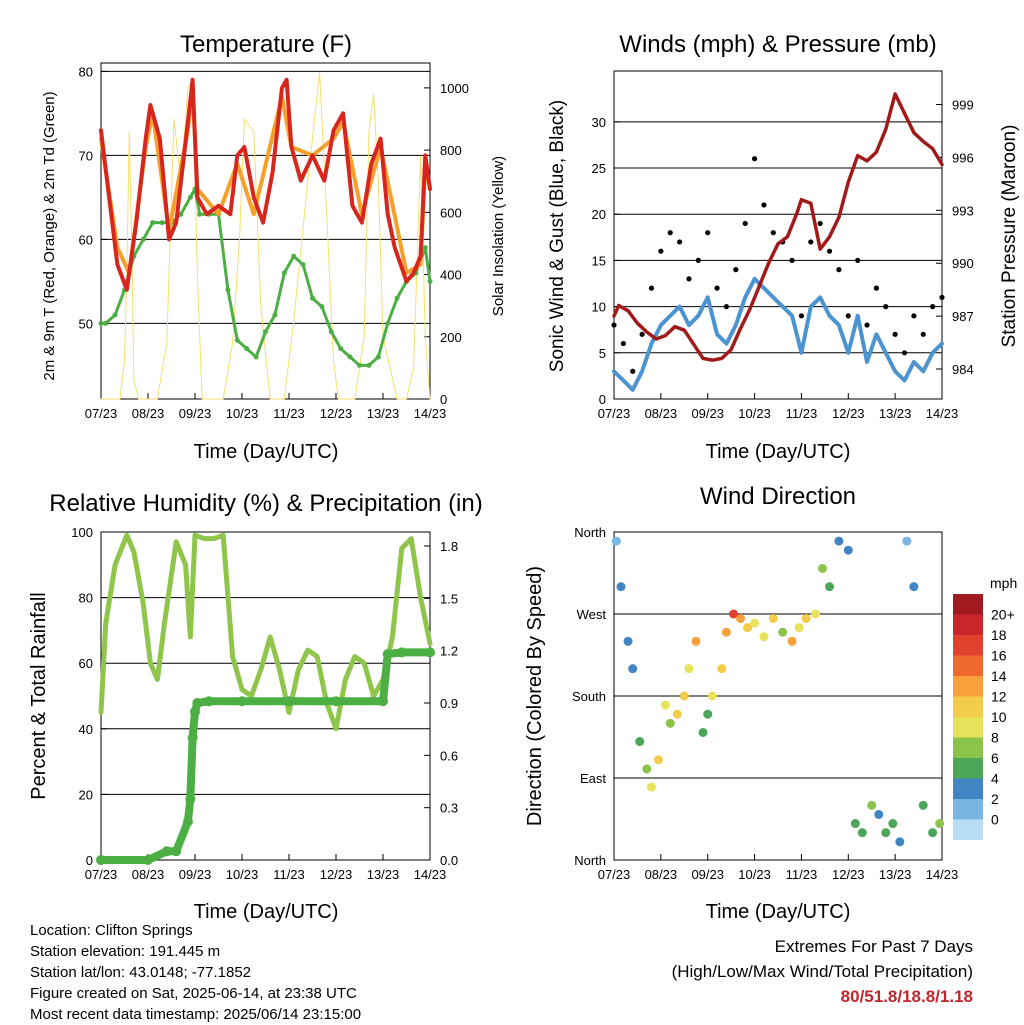 The width and height of the screenshot is (1024, 1025). I want to click on temp-ytick-label: 80, so click(86, 71).